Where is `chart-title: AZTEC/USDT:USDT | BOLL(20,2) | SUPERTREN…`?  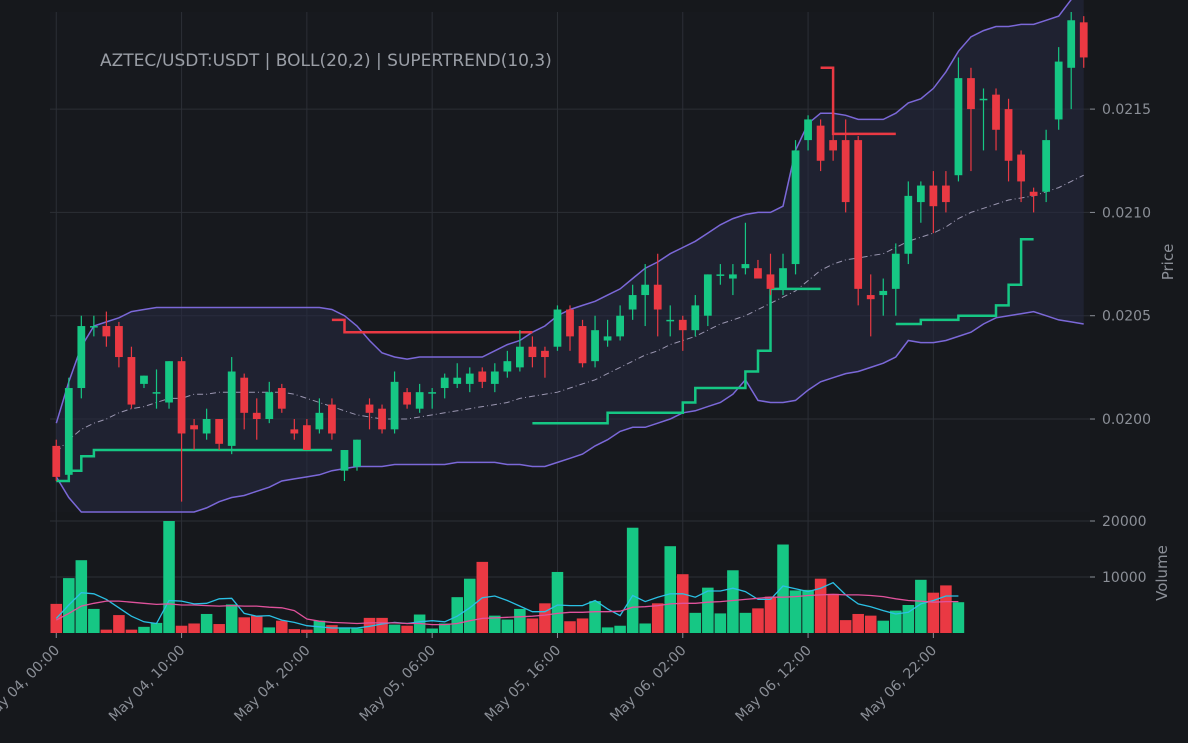
chart-title: AZTEC/USDT:USDT | BOLL(20,2) | SUPERTREN… is located at coordinates (326, 61).